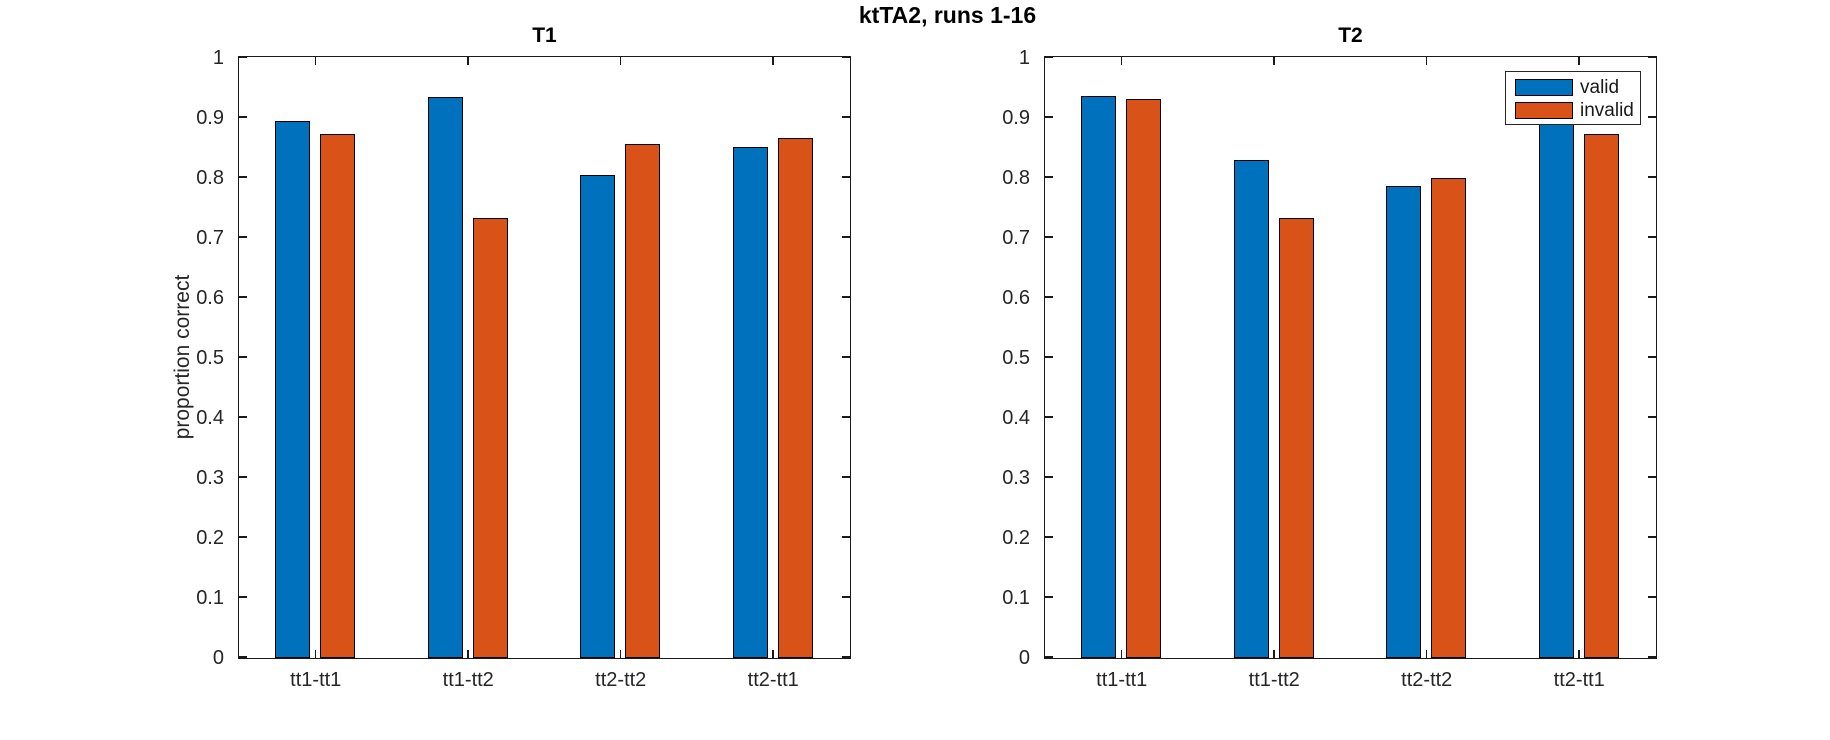 This screenshot has height=740, width=1830. What do you see at coordinates (1350, 35) in the screenshot?
I see `subplot-t2-title: T2` at bounding box center [1350, 35].